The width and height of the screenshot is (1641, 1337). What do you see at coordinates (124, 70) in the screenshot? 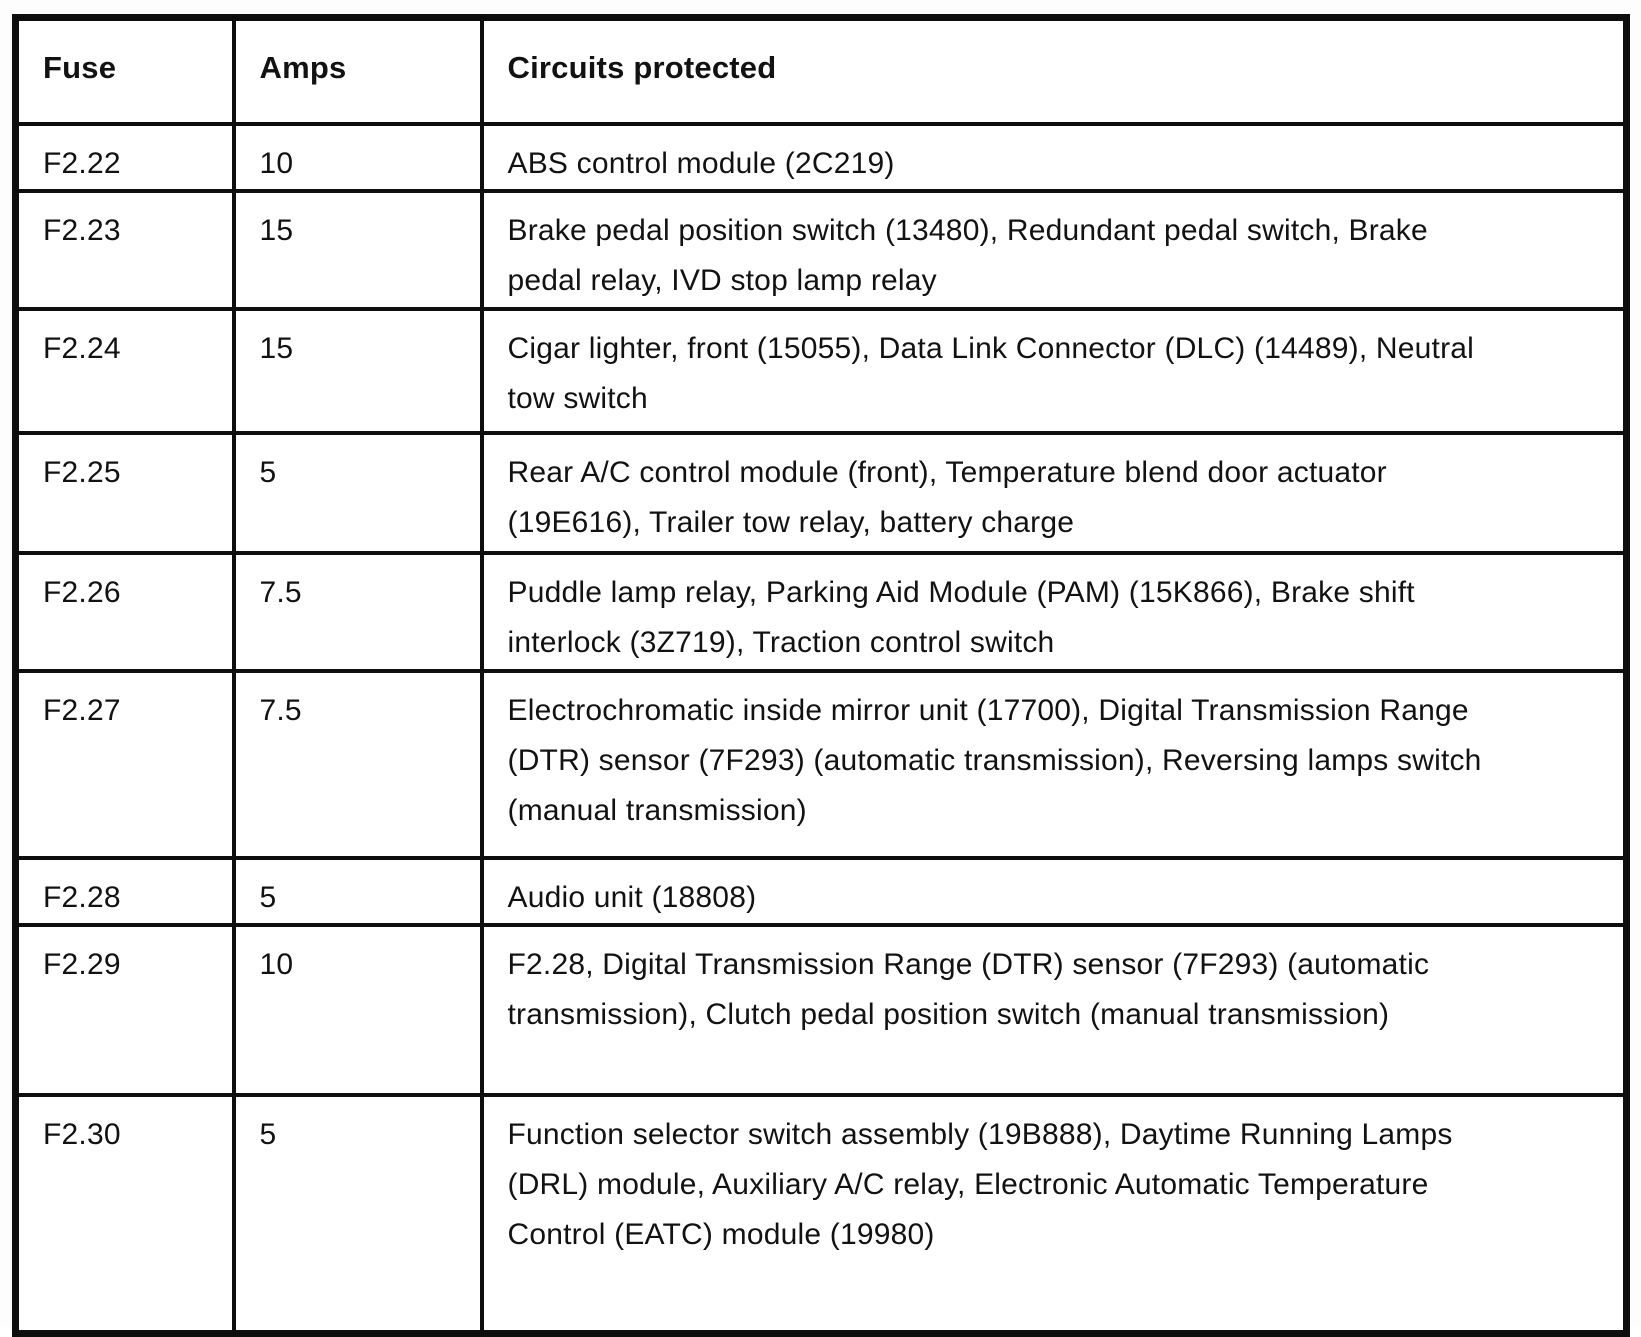
I see `col-header-fuse: Fuse` at bounding box center [124, 70].